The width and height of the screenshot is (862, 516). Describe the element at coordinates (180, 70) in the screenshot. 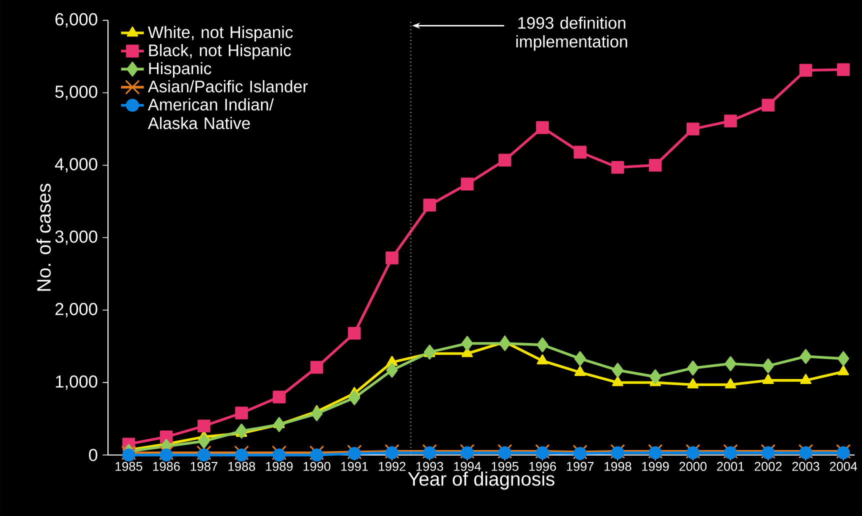

I see `legend-label: Hispanic` at that location.